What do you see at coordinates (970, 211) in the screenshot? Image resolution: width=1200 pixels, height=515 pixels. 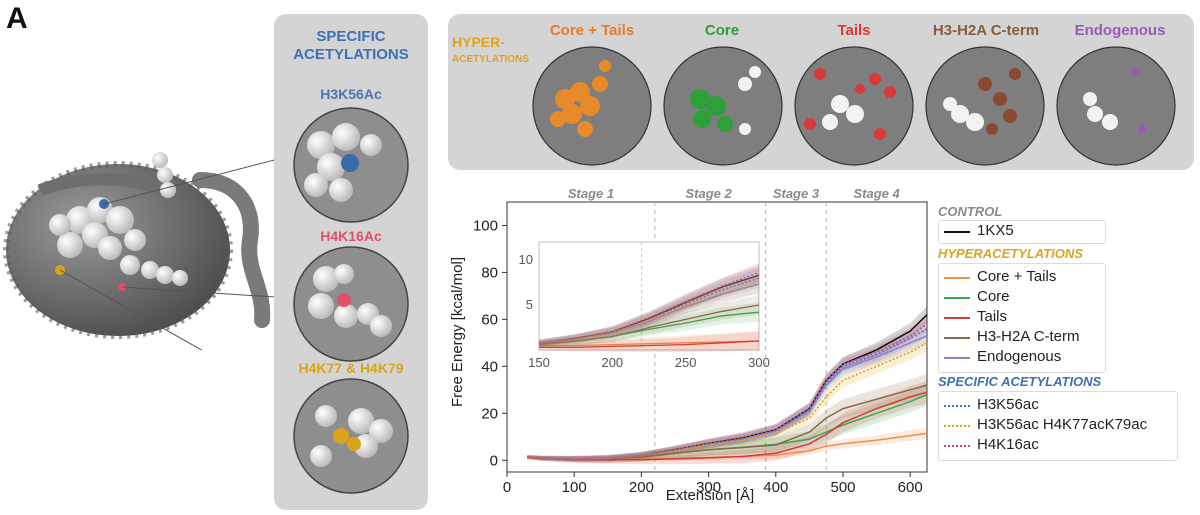 I see `legend-control-header: CONTROL` at bounding box center [970, 211].